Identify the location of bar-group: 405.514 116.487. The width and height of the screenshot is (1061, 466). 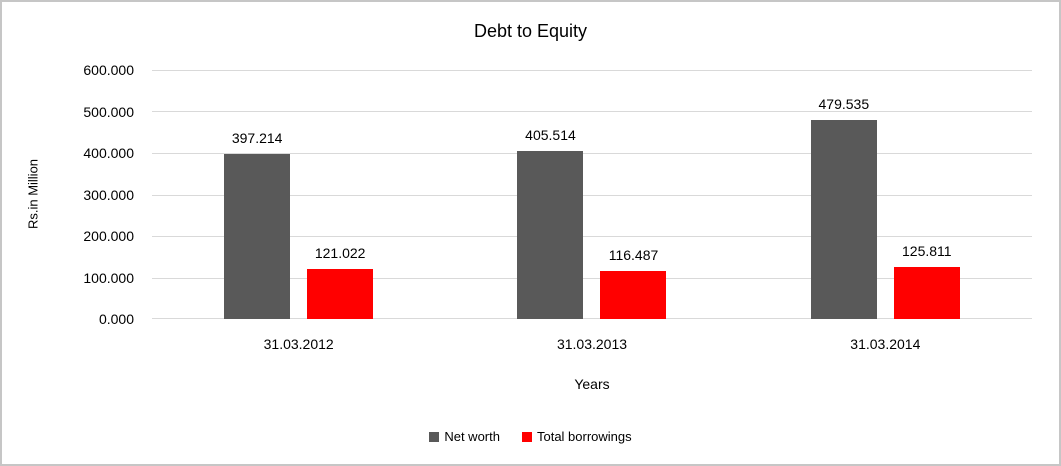
(591, 194).